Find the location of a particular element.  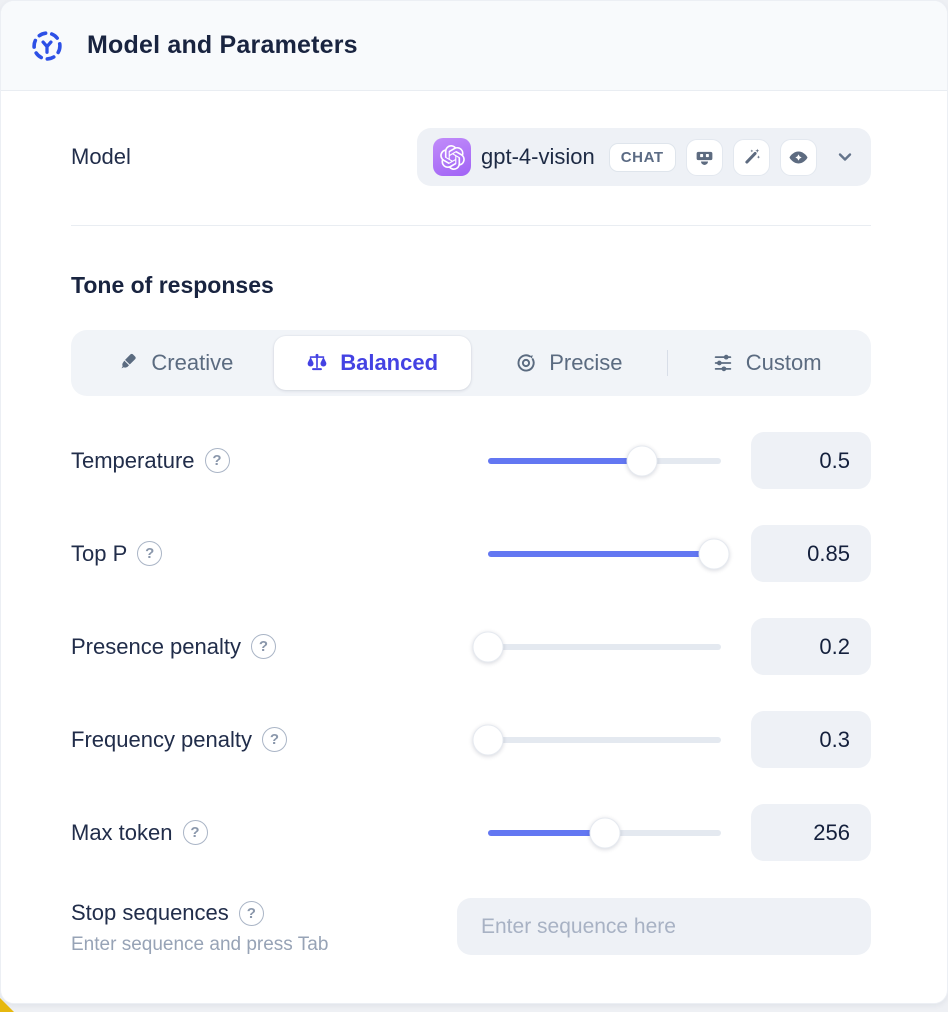

top-p-row: Top P ? 0.85 is located at coordinates (471, 553).